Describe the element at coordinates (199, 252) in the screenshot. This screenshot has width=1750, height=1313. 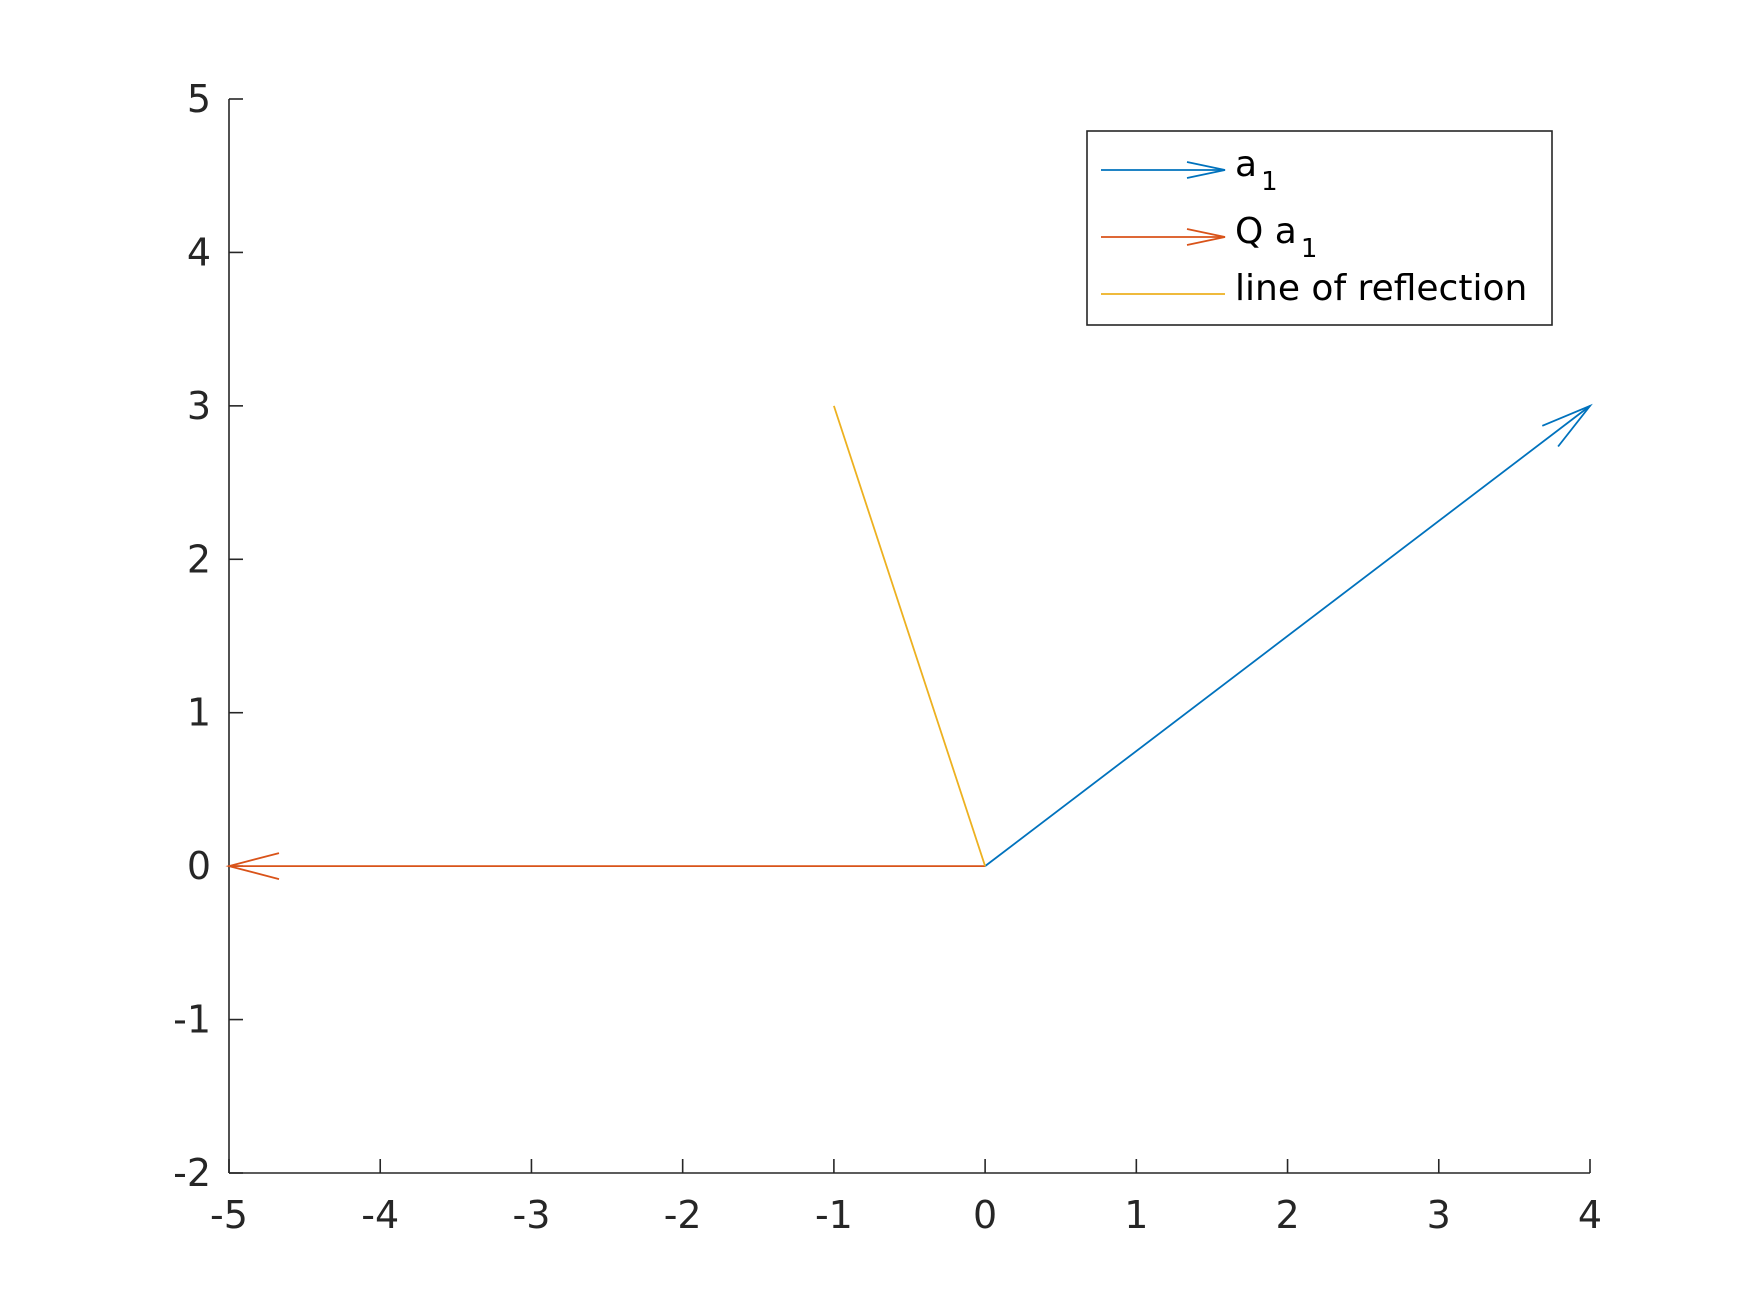
I see `y-tick-label: 4` at that location.